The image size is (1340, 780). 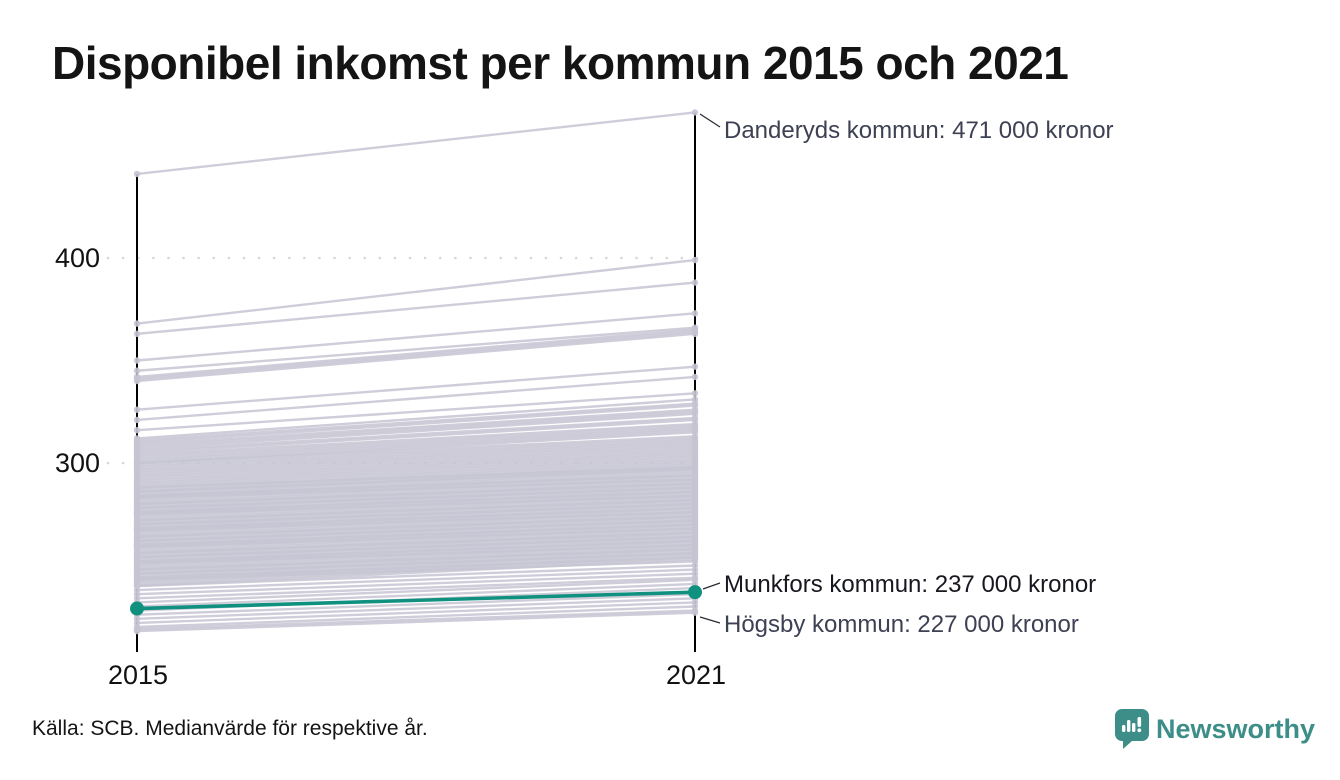 What do you see at coordinates (1236, 729) in the screenshot?
I see `newsworthy-wordmark: Newsworthy` at bounding box center [1236, 729].